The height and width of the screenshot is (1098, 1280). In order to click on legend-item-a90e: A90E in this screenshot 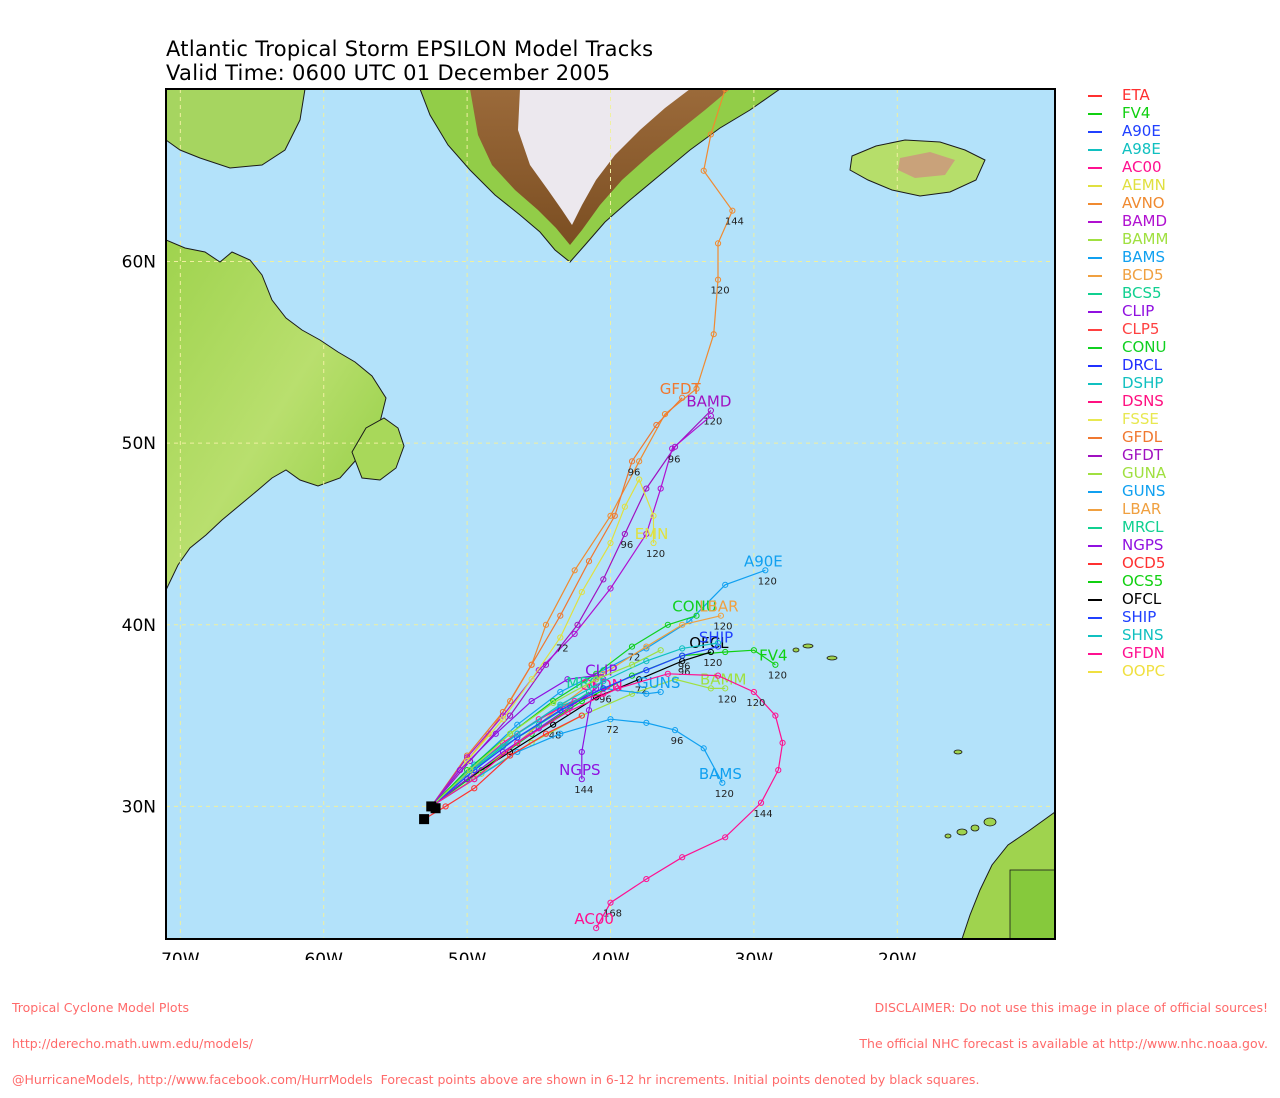, I will do `click(1128, 131)`.